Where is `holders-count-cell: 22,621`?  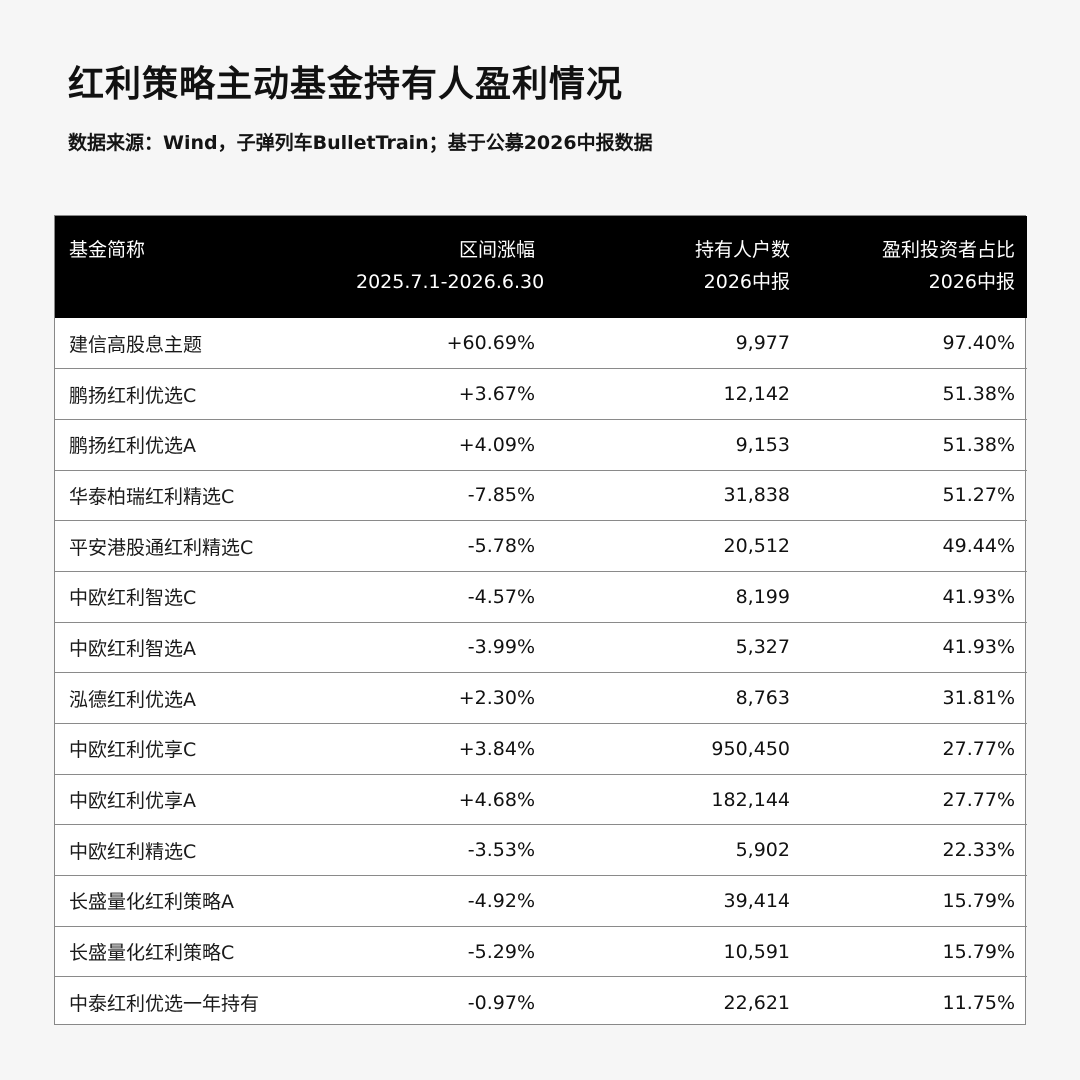
holders-count-cell: 22,621 is located at coordinates (674, 1002).